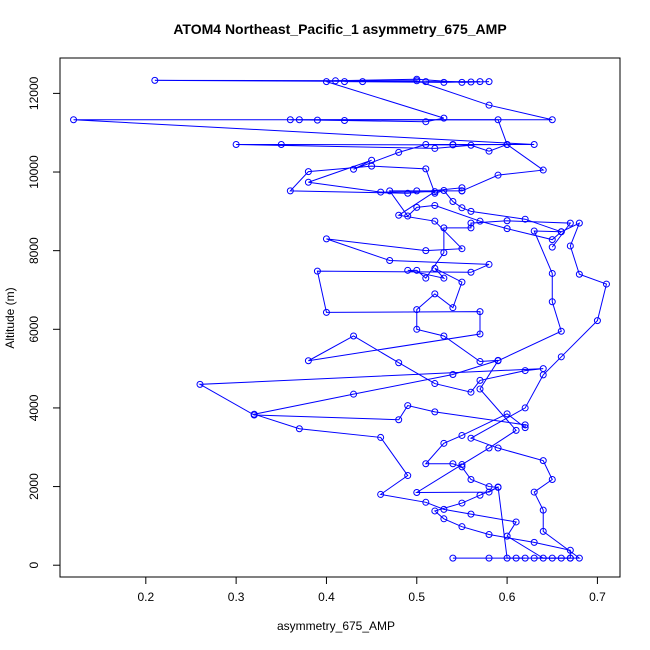  I want to click on x-tick-label: 0.4, so click(326, 597).